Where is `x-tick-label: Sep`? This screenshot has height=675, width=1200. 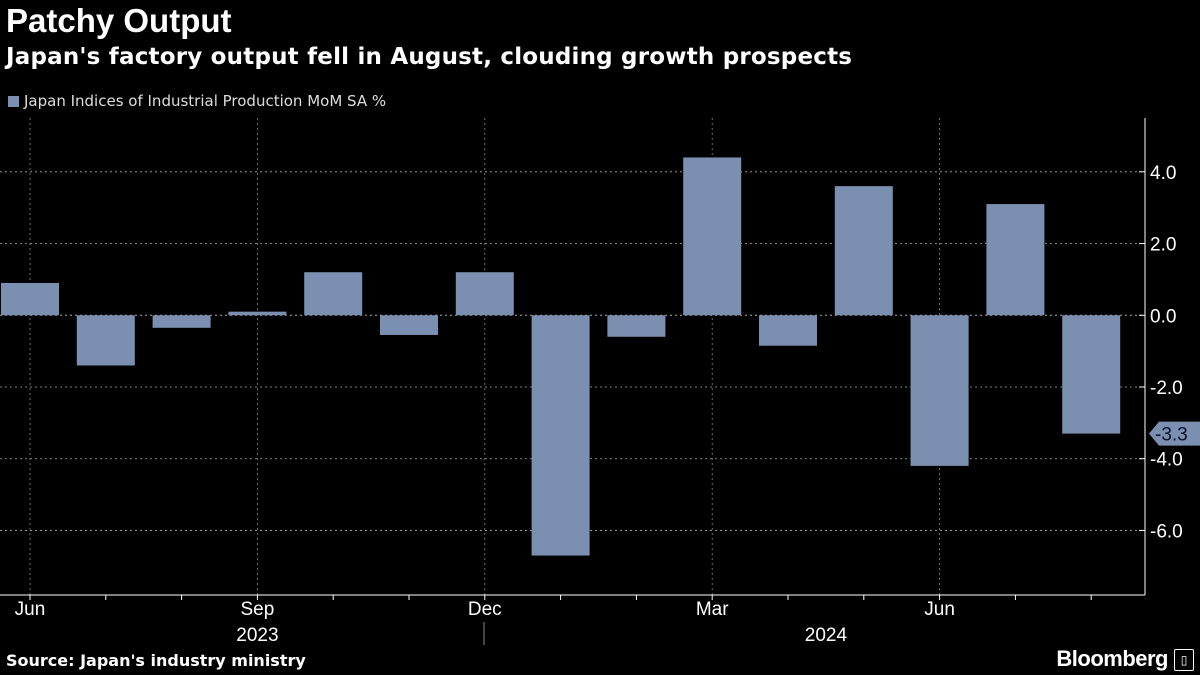
x-tick-label: Sep is located at coordinates (257, 609).